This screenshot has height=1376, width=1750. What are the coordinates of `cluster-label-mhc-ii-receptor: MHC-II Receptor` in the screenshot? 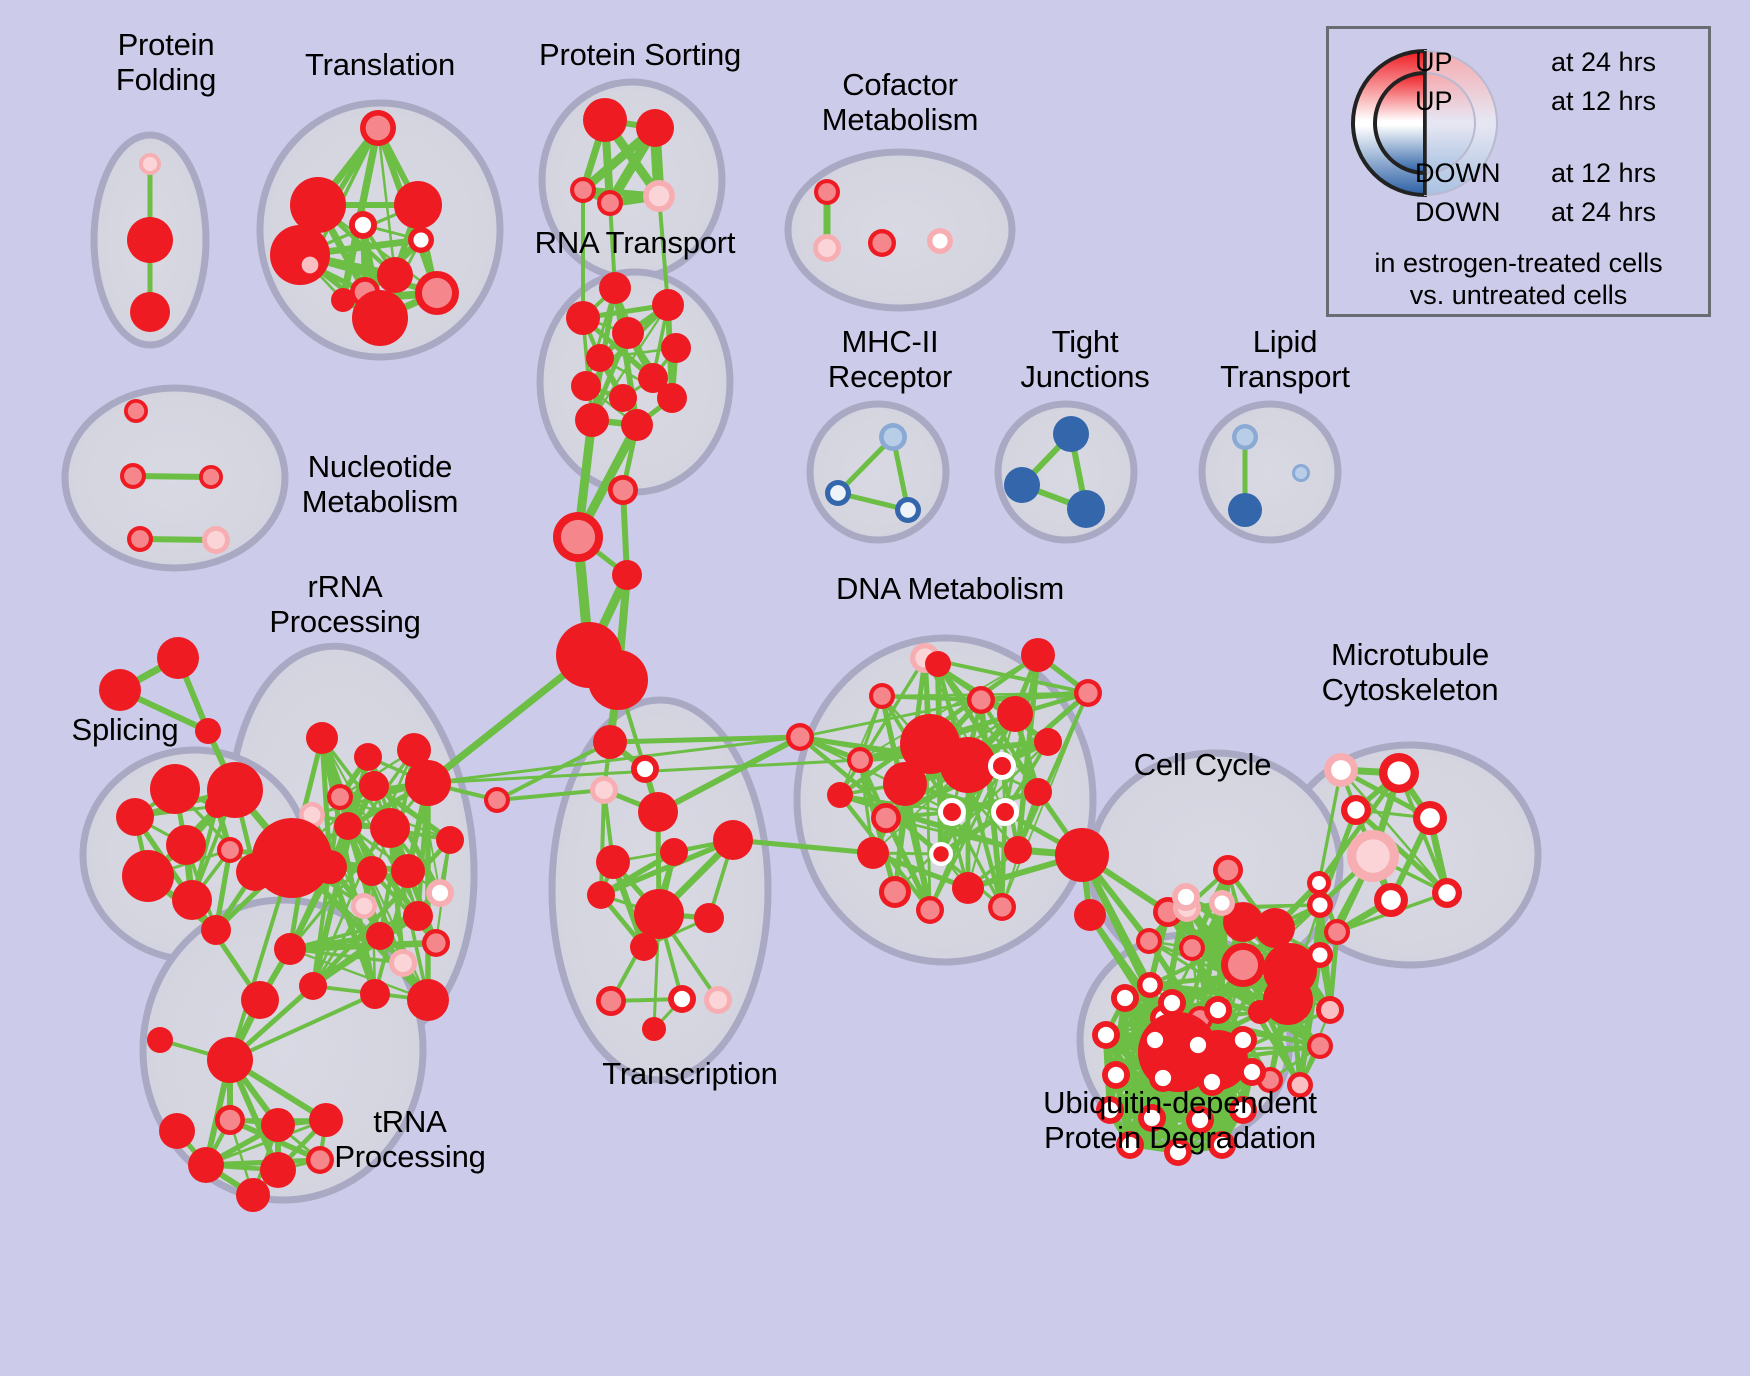 It's located at (890, 359).